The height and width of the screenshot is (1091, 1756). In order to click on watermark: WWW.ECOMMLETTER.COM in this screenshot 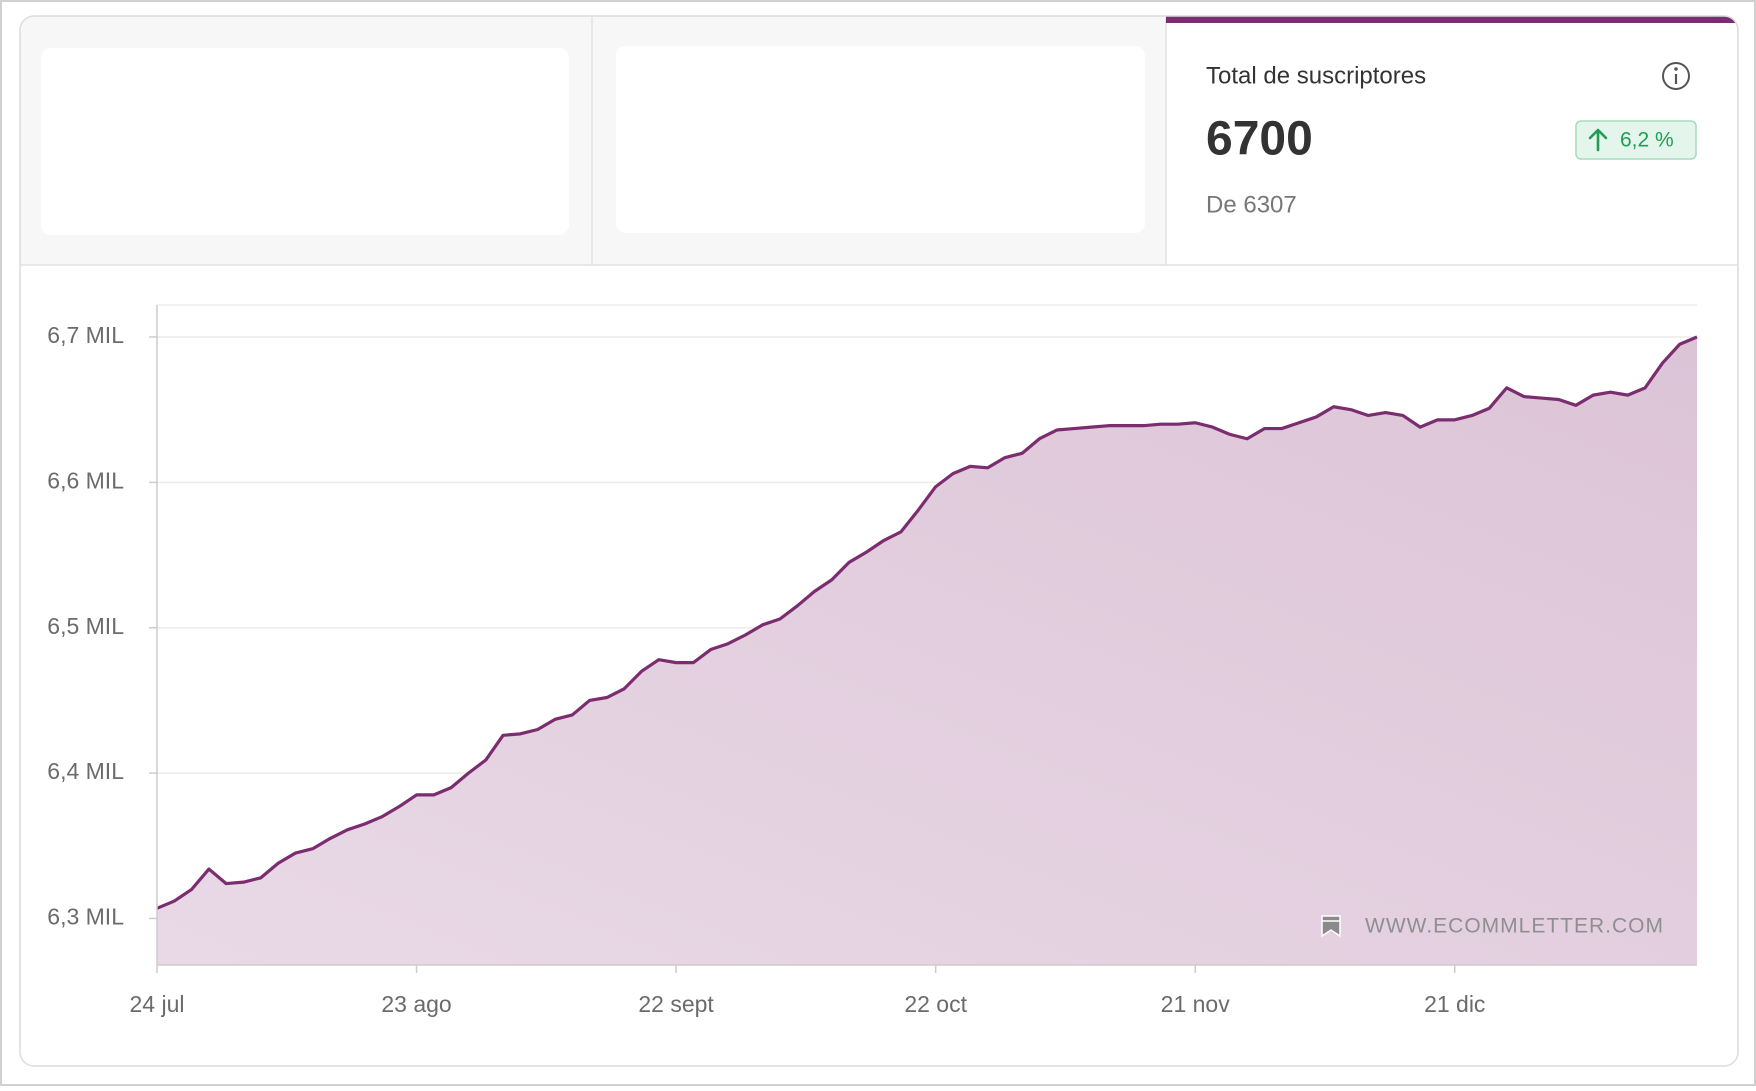, I will do `click(1492, 926)`.